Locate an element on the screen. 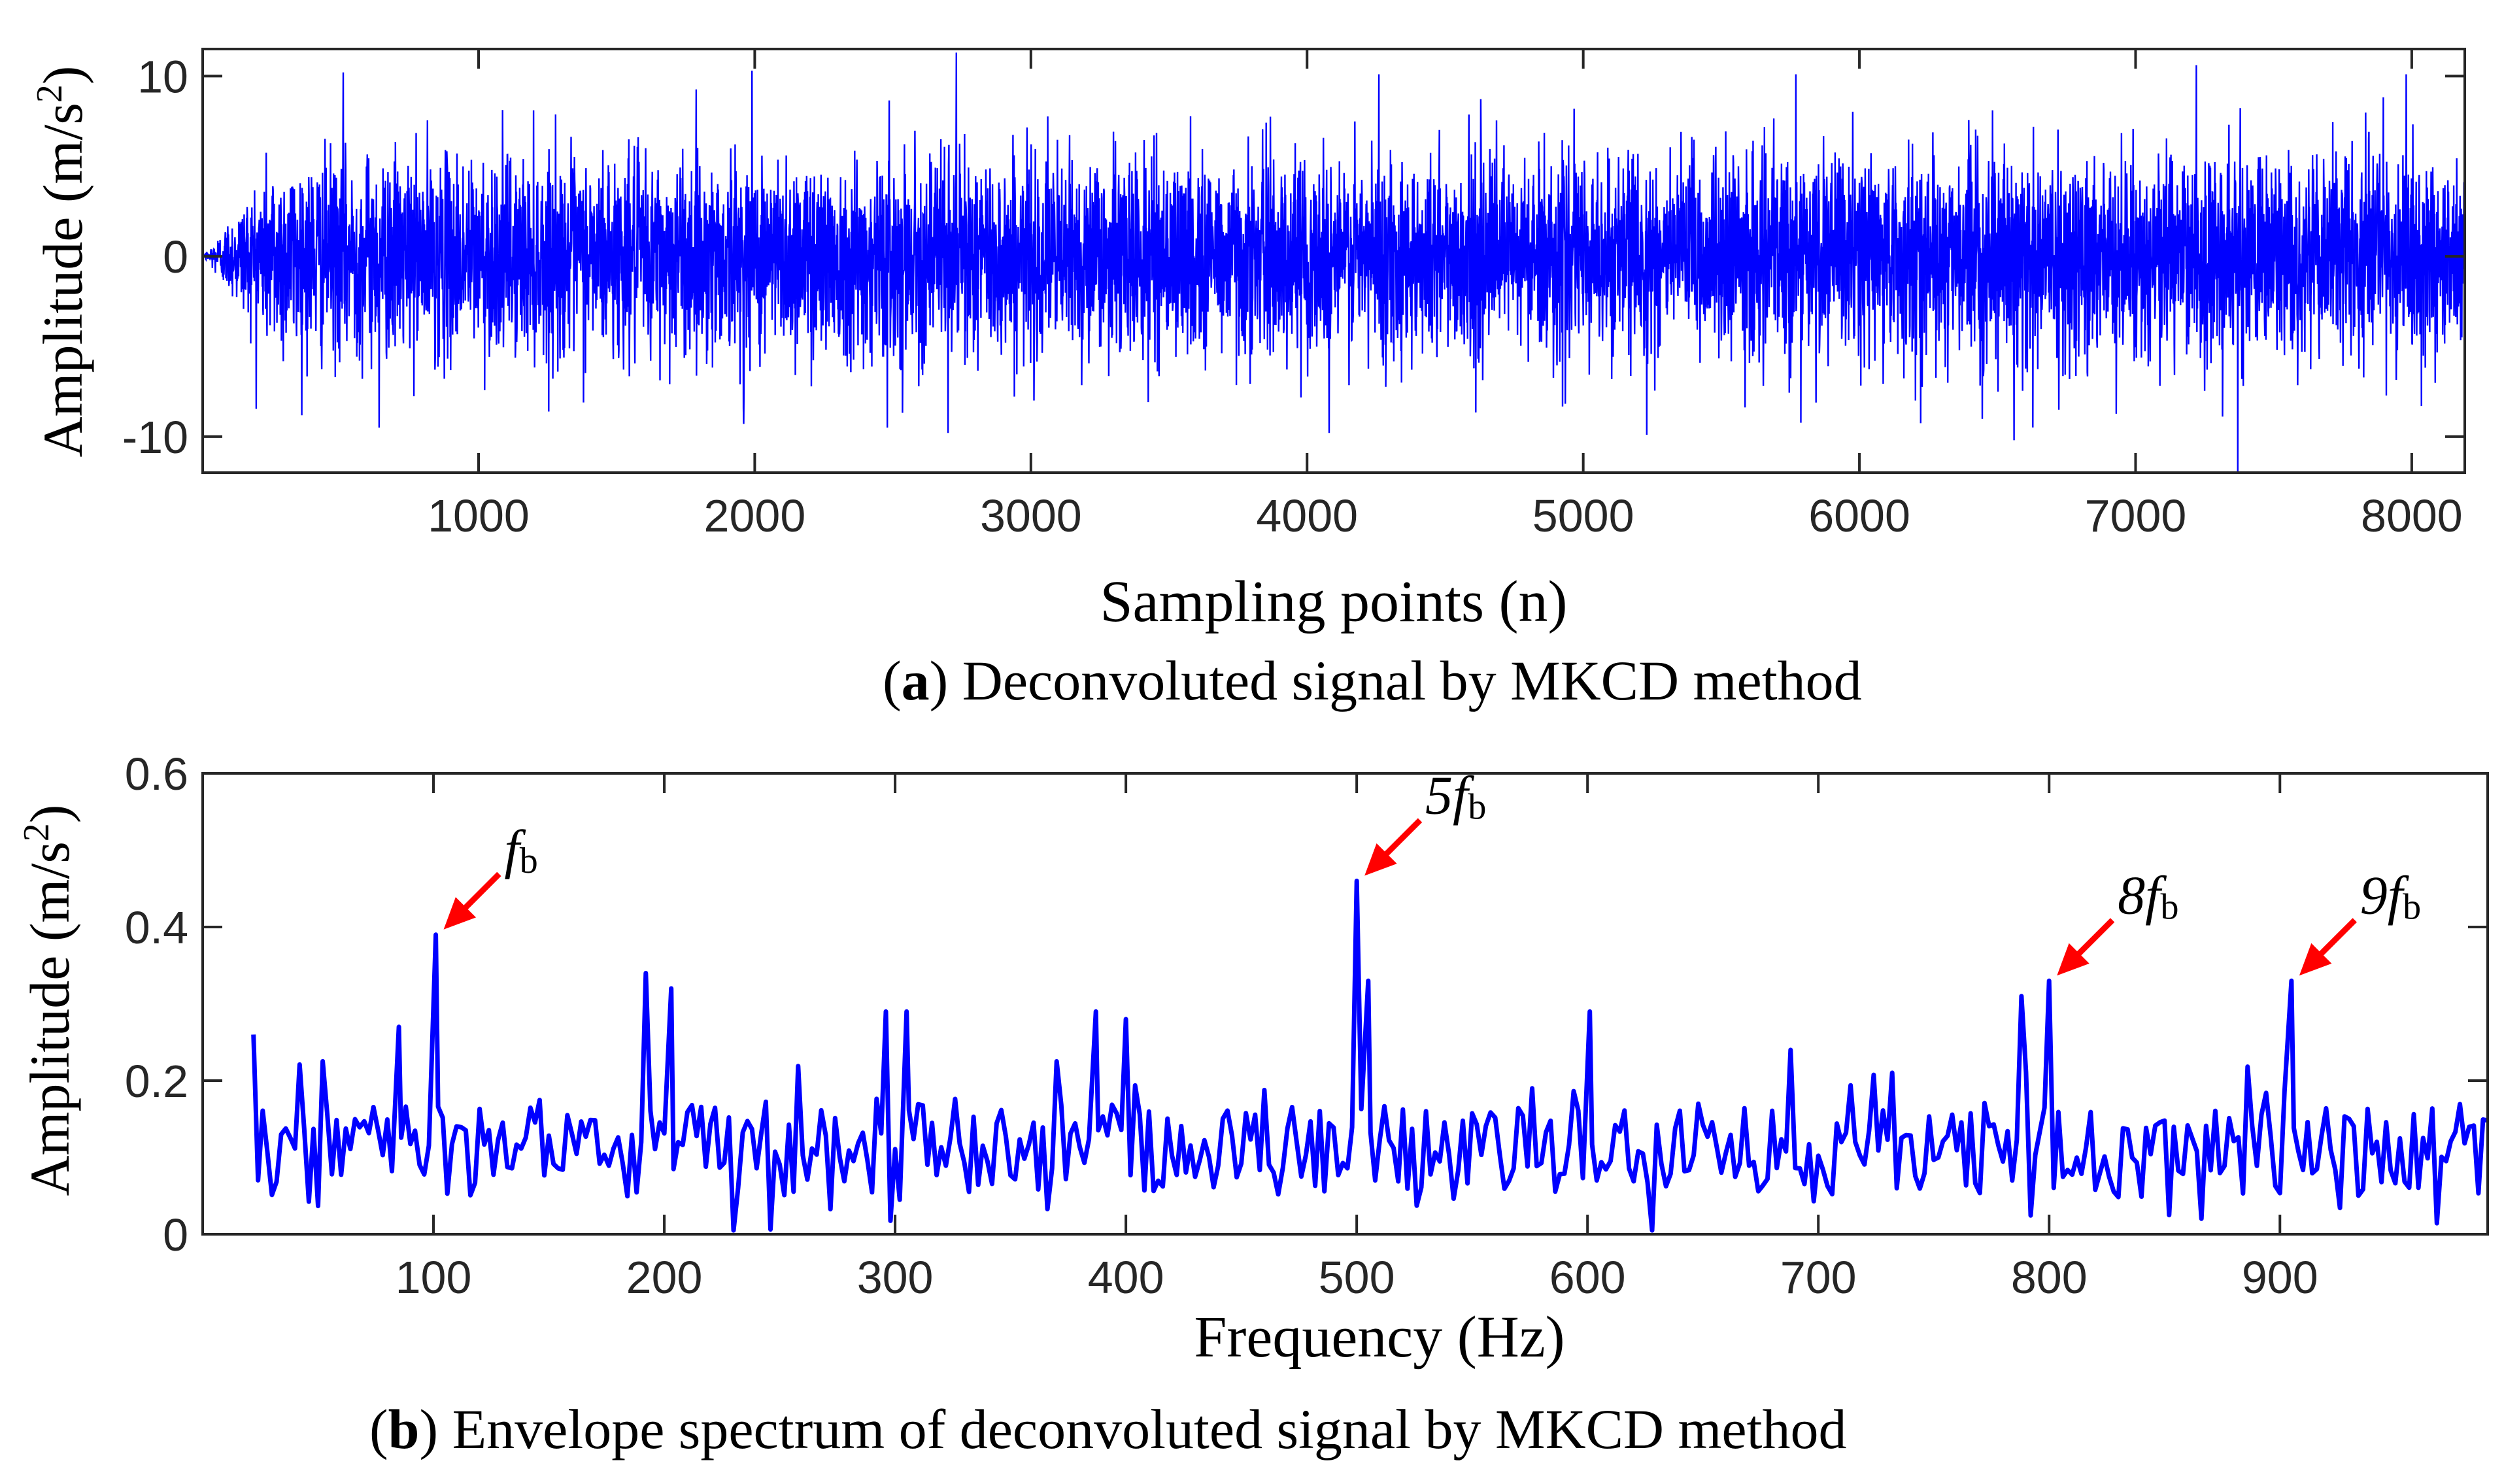 This screenshot has height=1484, width=2504. x-tick-label: 700 is located at coordinates (1818, 1277).